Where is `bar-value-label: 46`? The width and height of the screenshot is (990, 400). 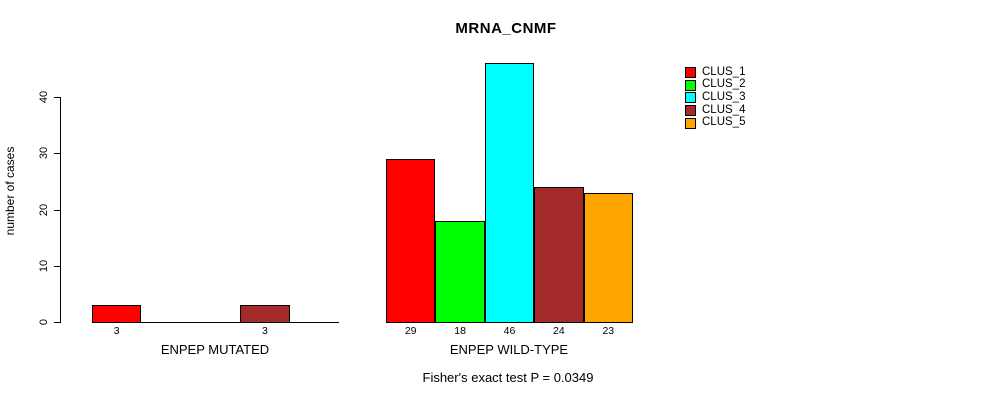
bar-value-label: 46 is located at coordinates (509, 331).